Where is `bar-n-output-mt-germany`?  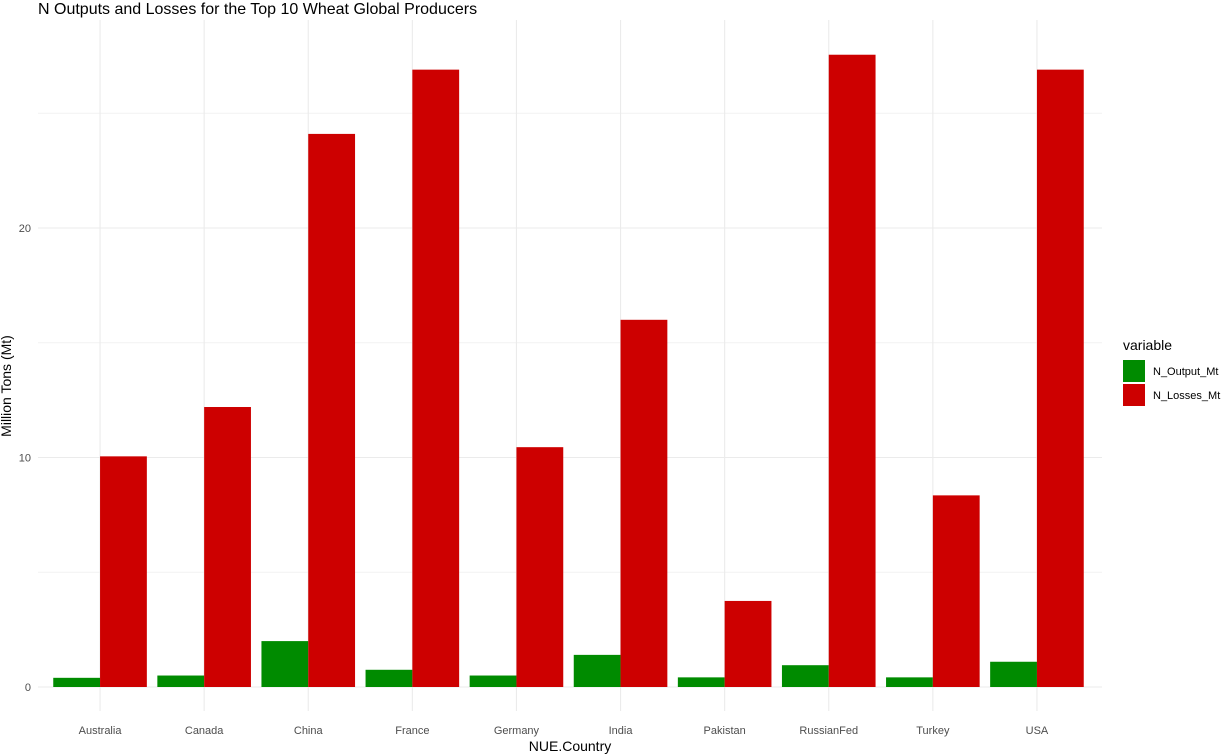
bar-n-output-mt-germany is located at coordinates (493, 681).